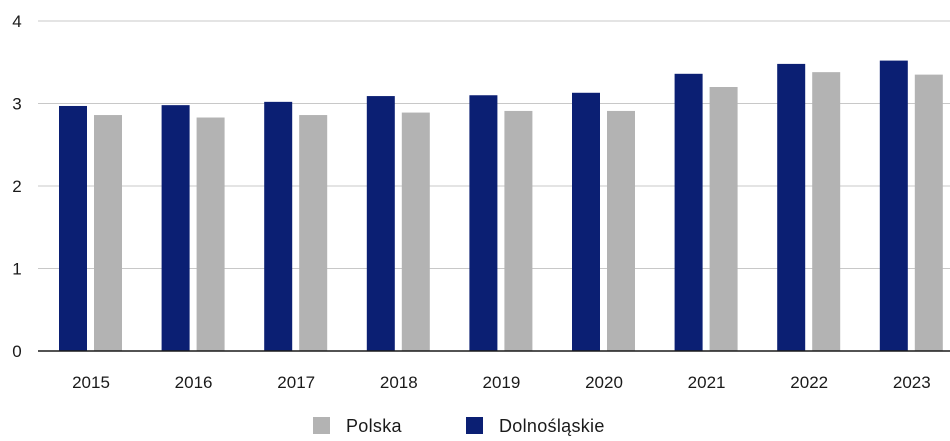 The image size is (950, 441). I want to click on x-tick-label: 2021, so click(707, 382).